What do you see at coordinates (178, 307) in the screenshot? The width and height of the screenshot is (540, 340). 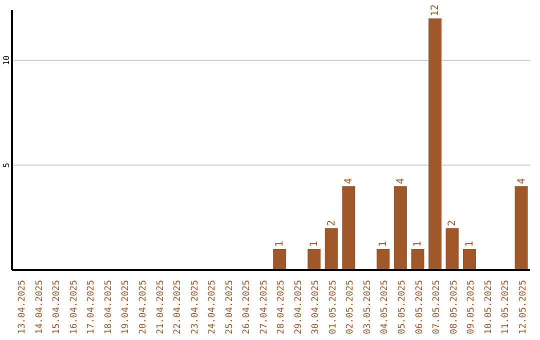 I see `x-tick-label: 22.04.2025` at bounding box center [178, 307].